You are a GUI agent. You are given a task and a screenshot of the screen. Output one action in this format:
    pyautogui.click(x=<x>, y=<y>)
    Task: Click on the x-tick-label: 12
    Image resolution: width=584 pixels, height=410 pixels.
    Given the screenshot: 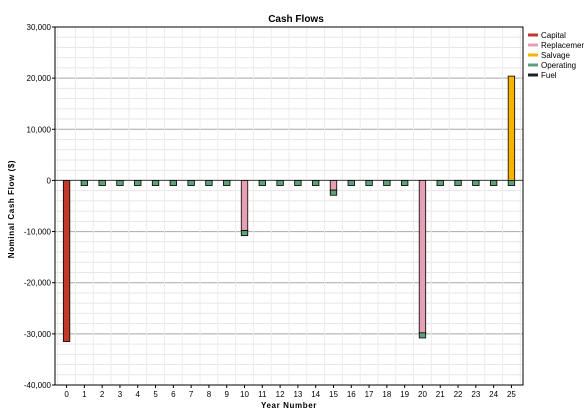 What is the action you would take?
    pyautogui.click(x=280, y=394)
    